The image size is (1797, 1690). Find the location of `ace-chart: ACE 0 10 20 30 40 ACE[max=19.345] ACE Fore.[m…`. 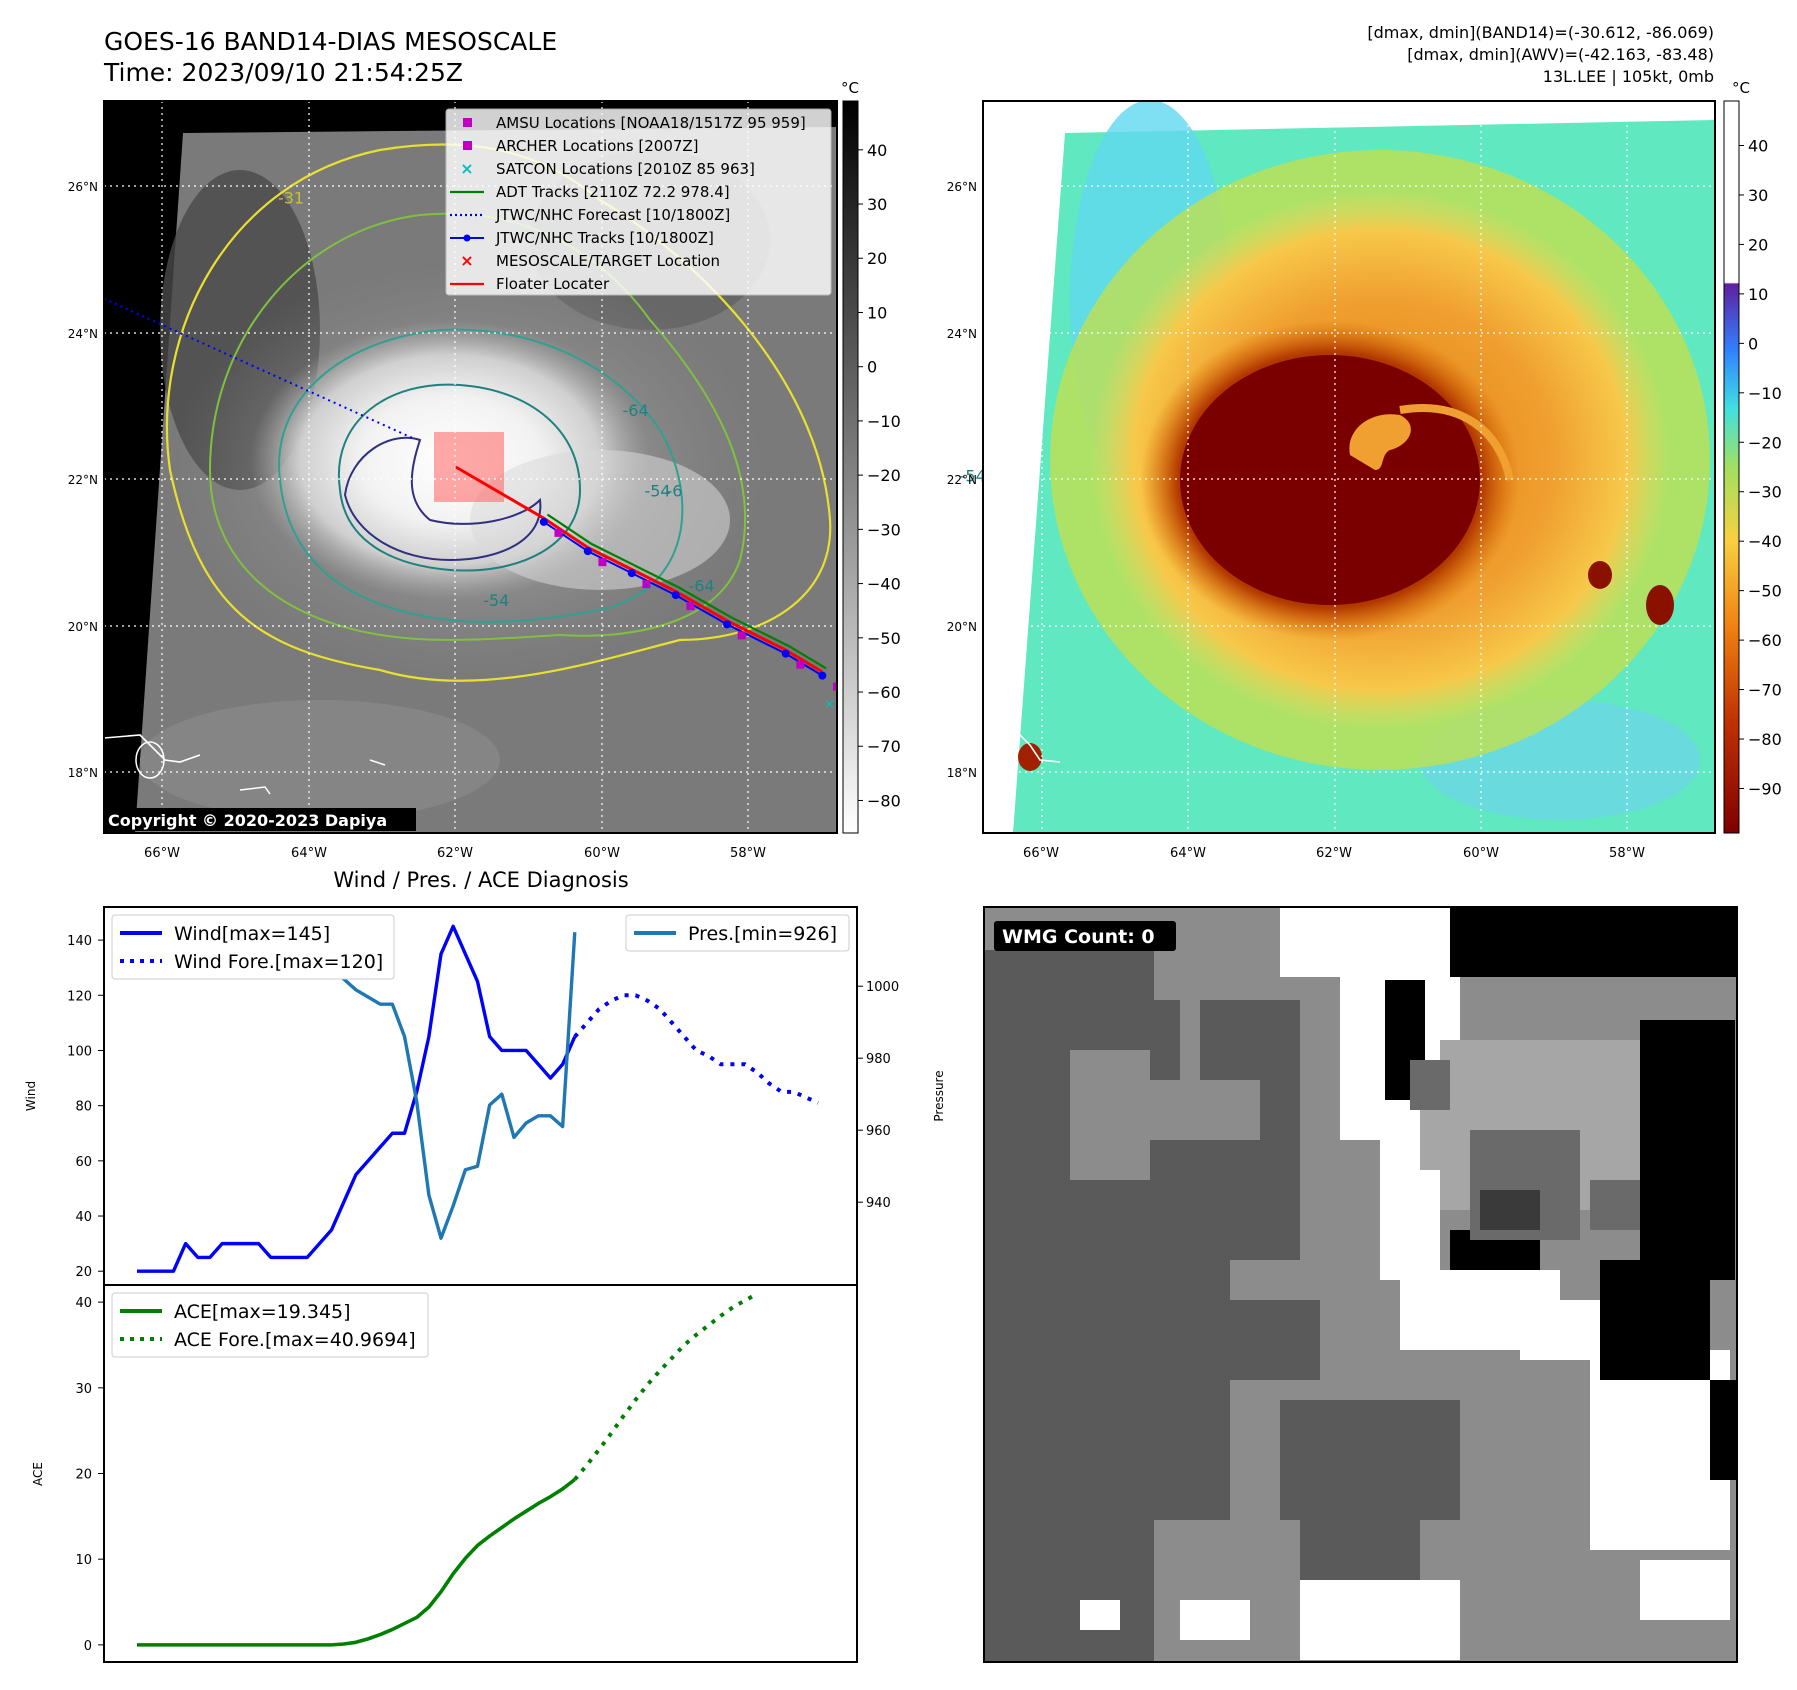

ace-chart: ACE 0 10 20 30 40 ACE[max=19.345] ACE Fore.[m… is located at coordinates (444, 1473).